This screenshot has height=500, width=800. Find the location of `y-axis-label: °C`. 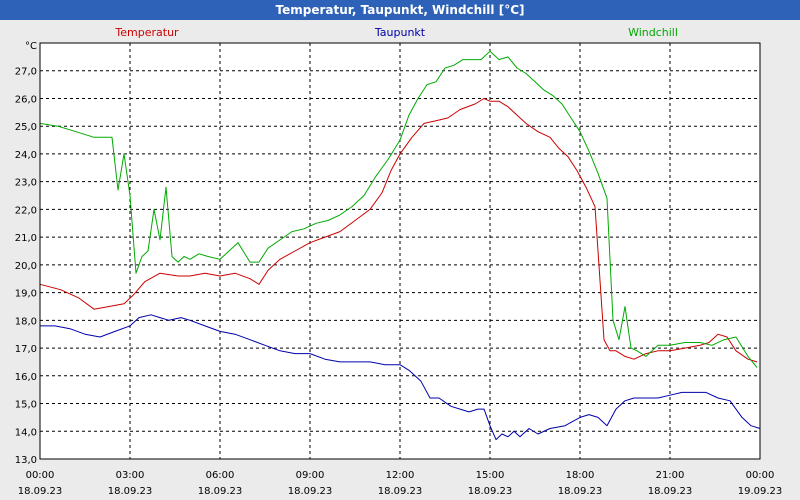

y-axis-label: °C is located at coordinates (31, 46).